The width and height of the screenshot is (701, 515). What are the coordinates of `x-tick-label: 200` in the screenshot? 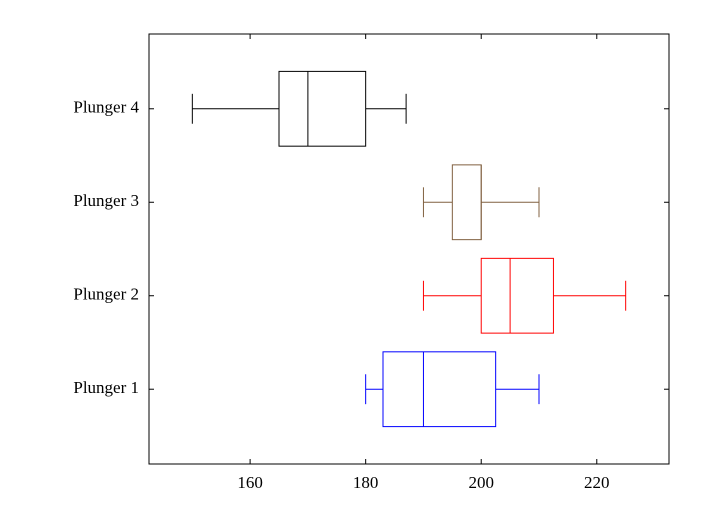 It's located at (481, 482).